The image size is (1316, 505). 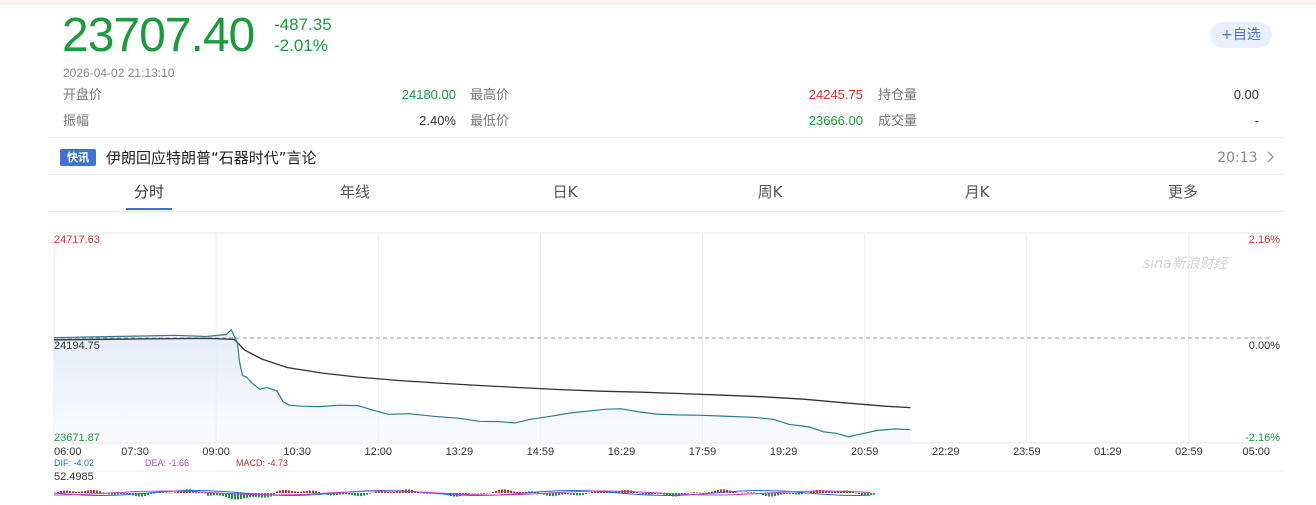 What do you see at coordinates (301, 45) in the screenshot?
I see `change-percent: -2.01%` at bounding box center [301, 45].